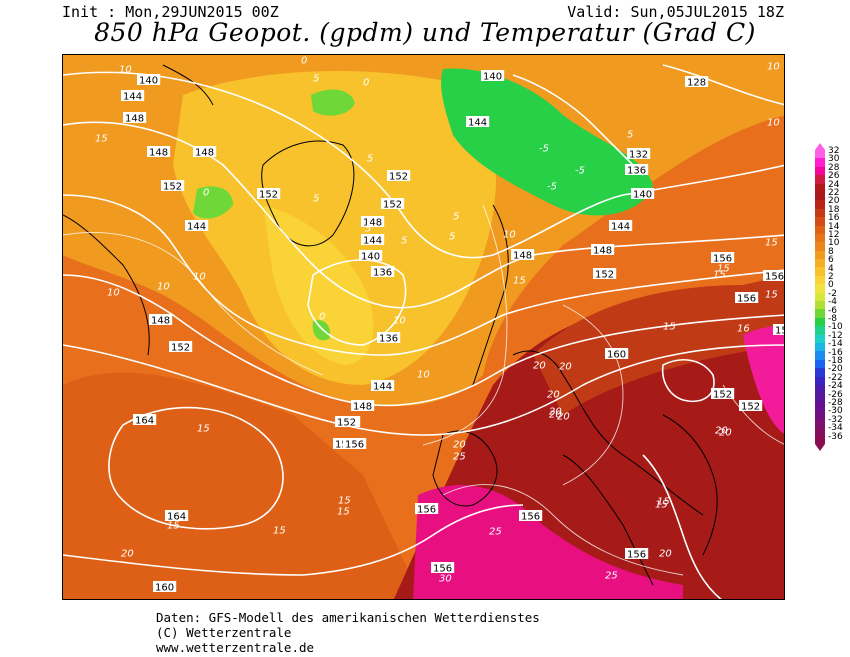 Image resolution: width=850 pixels, height=657 pixels. What do you see at coordinates (835, 344) in the screenshot?
I see `scale-label: -14` at bounding box center [835, 344].